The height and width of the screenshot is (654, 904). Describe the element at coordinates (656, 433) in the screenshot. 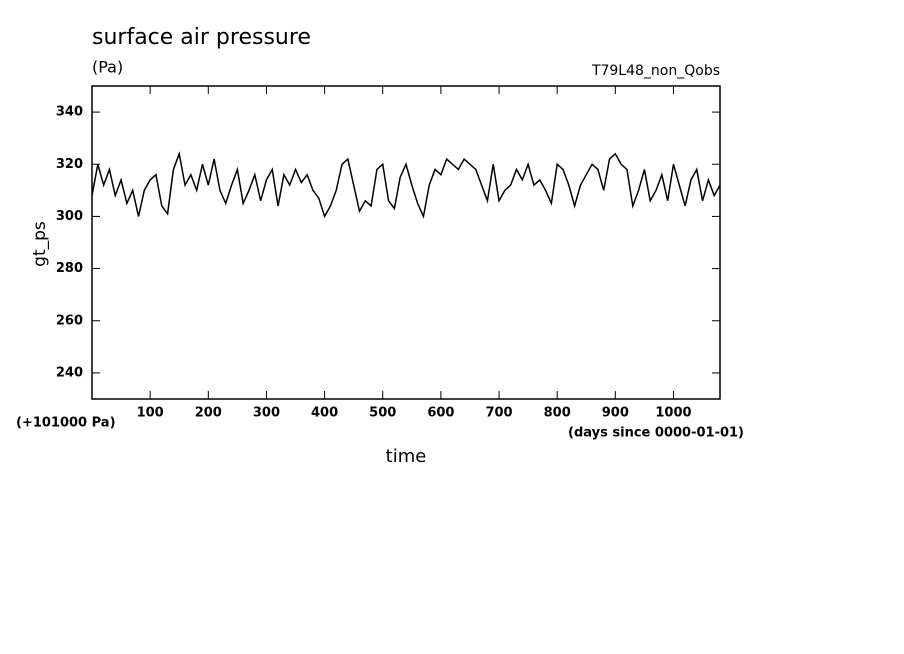

I see `x-units-label: (days since 0000-01-01)` at that location.